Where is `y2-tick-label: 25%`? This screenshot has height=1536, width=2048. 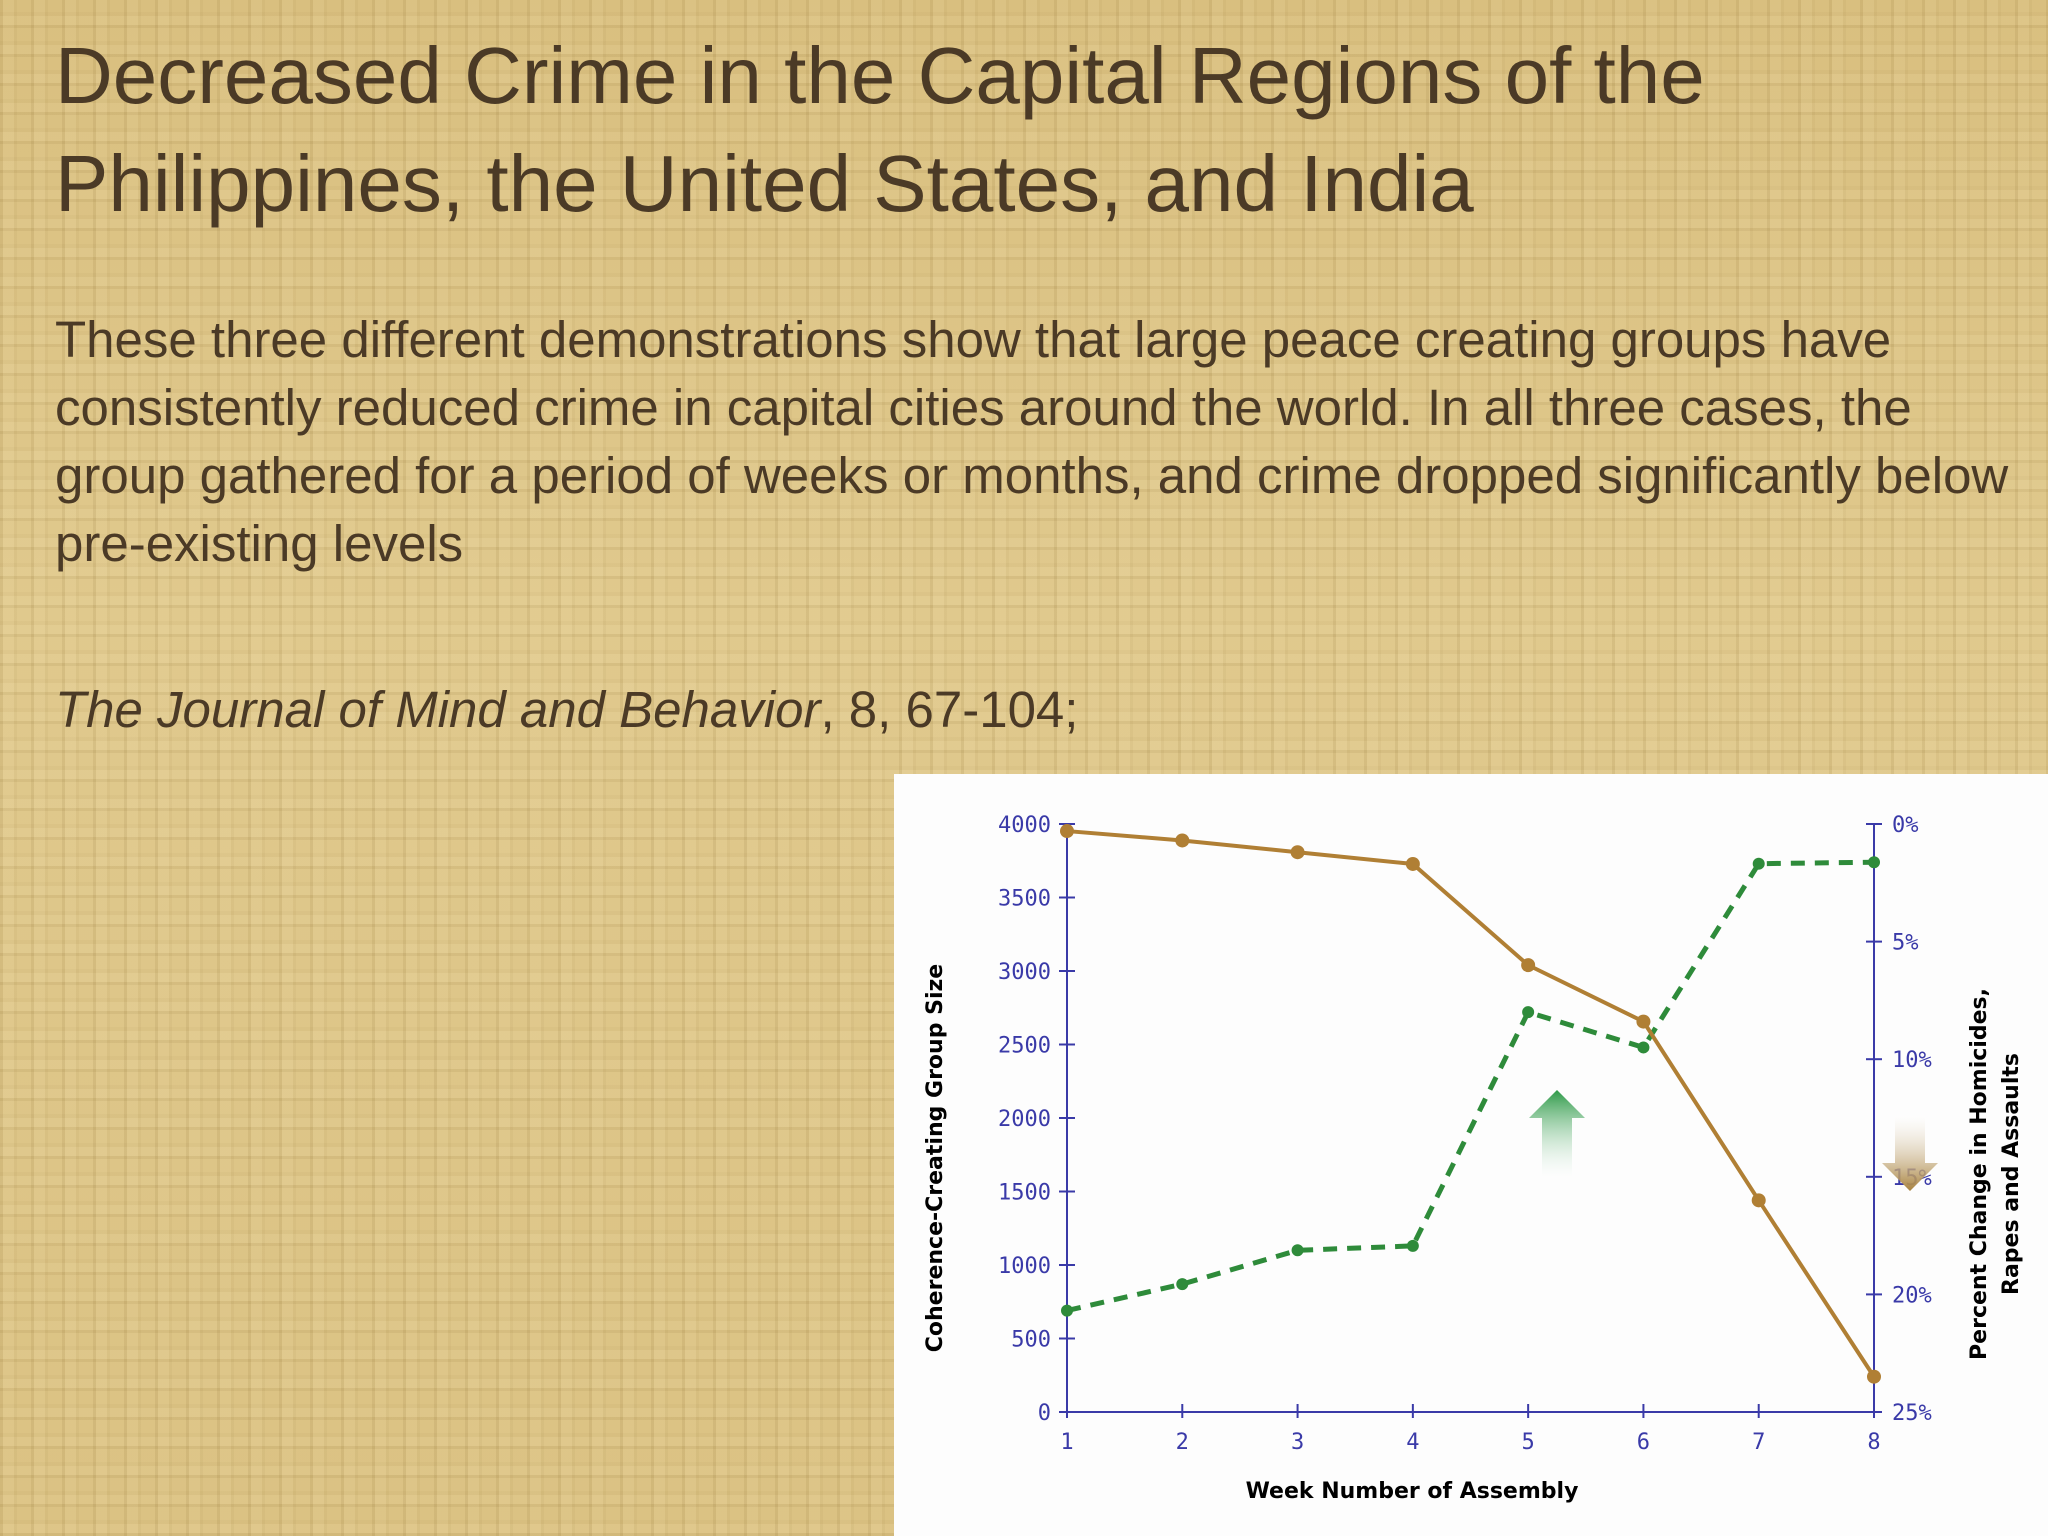 y2-tick-label: 25% is located at coordinates (1912, 1413).